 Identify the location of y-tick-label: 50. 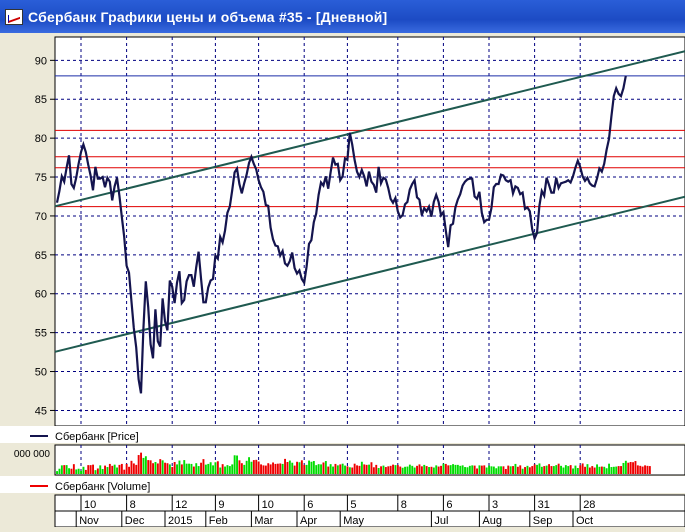
(41, 373).